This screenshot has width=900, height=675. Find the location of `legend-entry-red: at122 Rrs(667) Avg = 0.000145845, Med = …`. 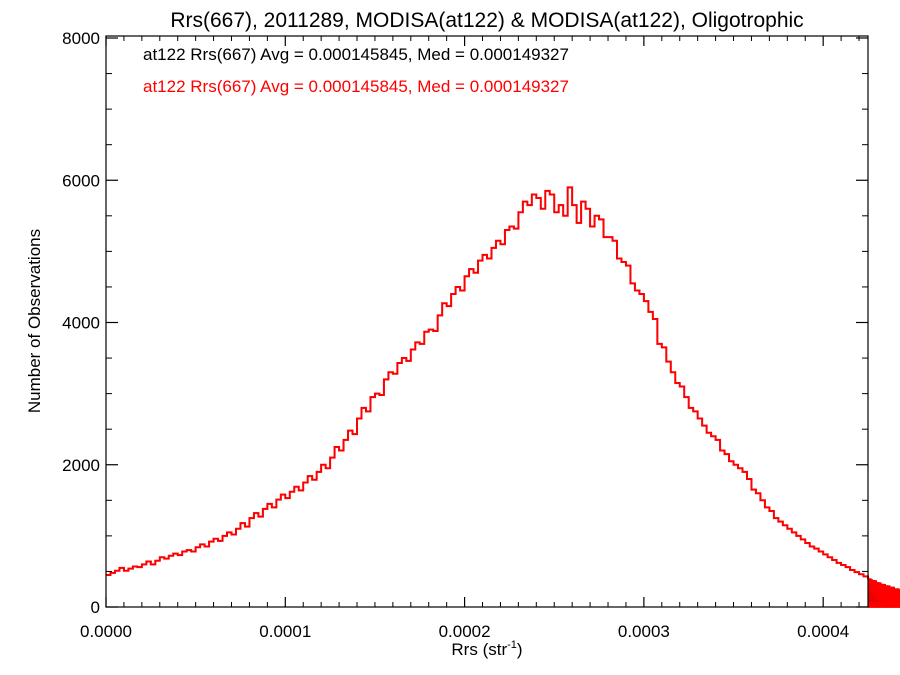

legend-entry-red: at122 Rrs(667) Avg = 0.000145845, Med = … is located at coordinates (356, 86).